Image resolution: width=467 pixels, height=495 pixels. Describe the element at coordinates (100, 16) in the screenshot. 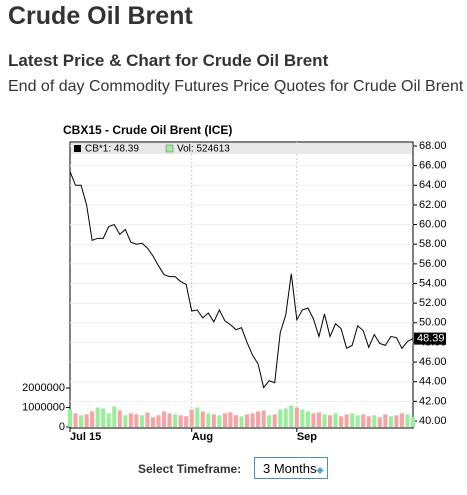

I see `page-title: Crude Oil Brent` at that location.